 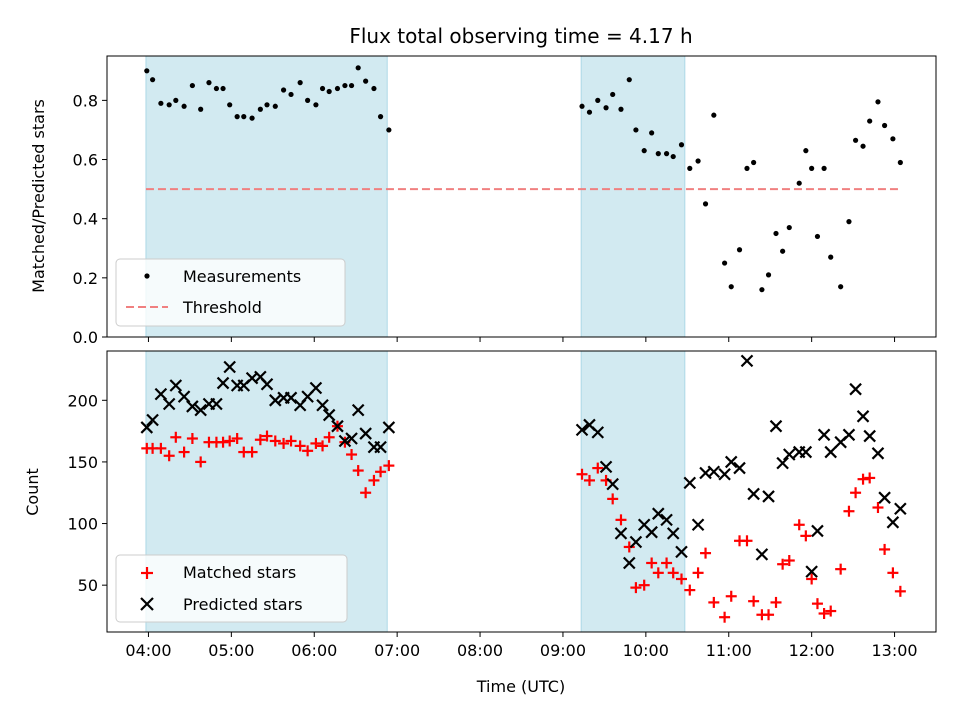 I want to click on bottom-legend-box, so click(x=231, y=588).